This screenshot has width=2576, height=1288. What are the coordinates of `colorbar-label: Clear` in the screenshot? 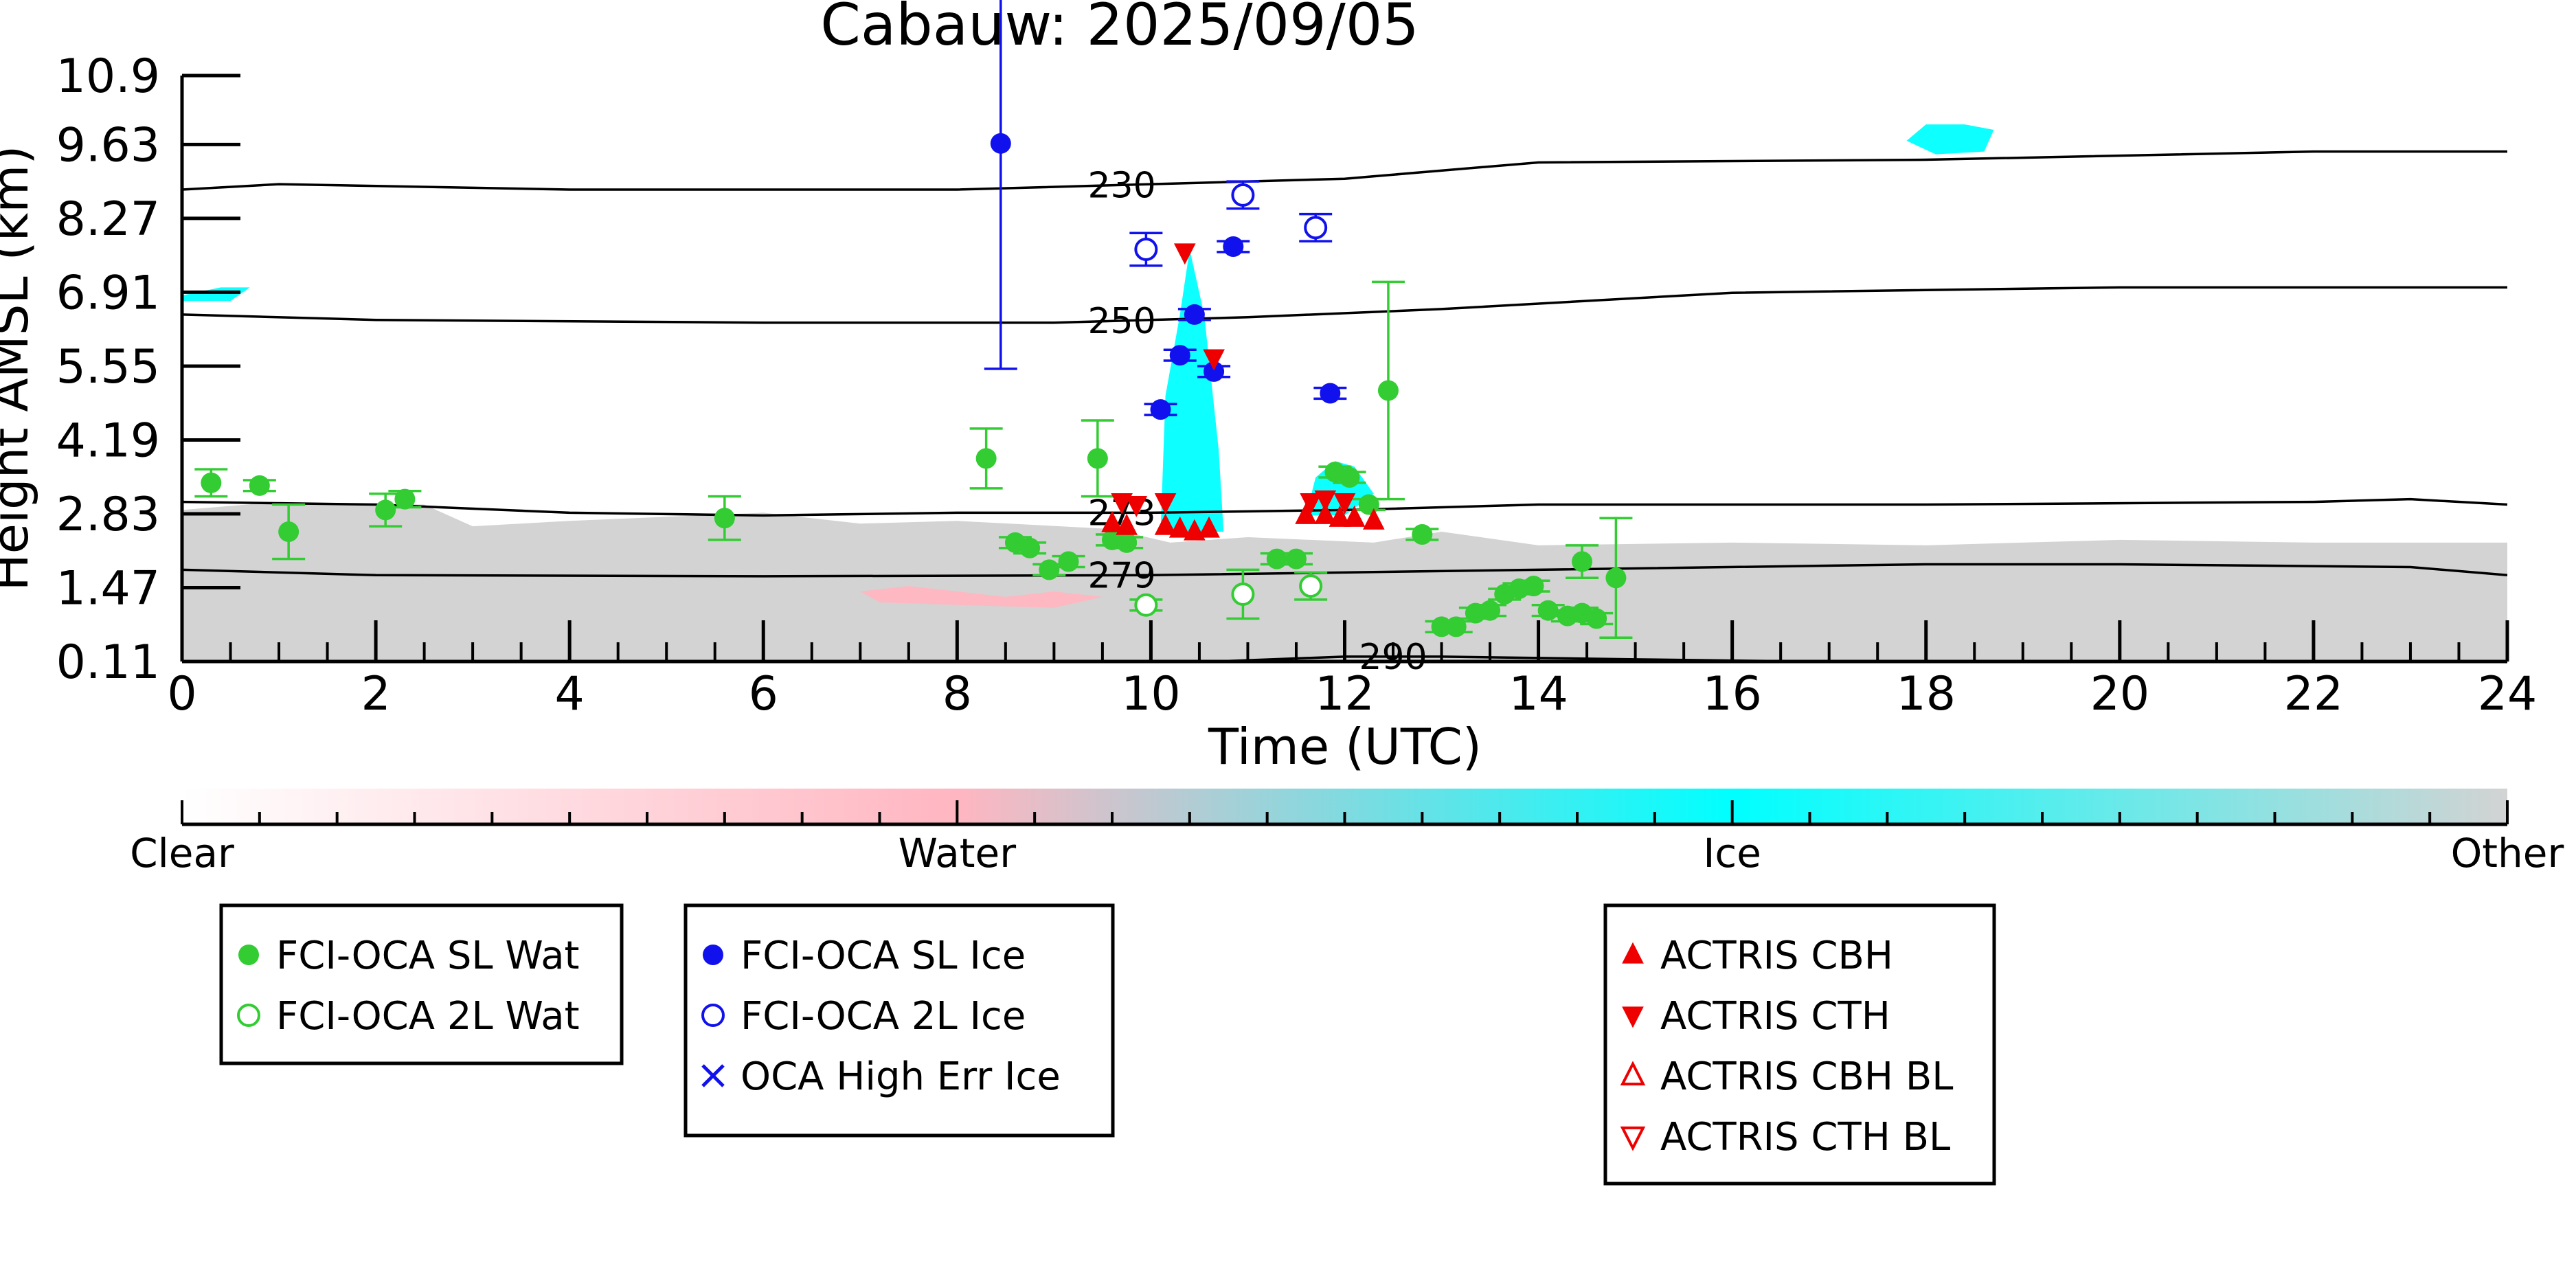 It's located at (182, 853).